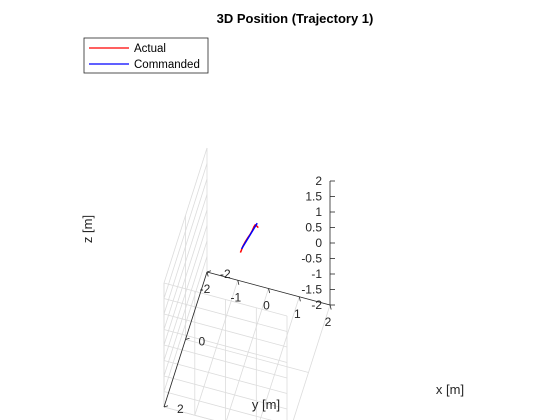 The width and height of the screenshot is (560, 420). Describe the element at coordinates (318, 243) in the screenshot. I see `z-tick-label: 0` at that location.